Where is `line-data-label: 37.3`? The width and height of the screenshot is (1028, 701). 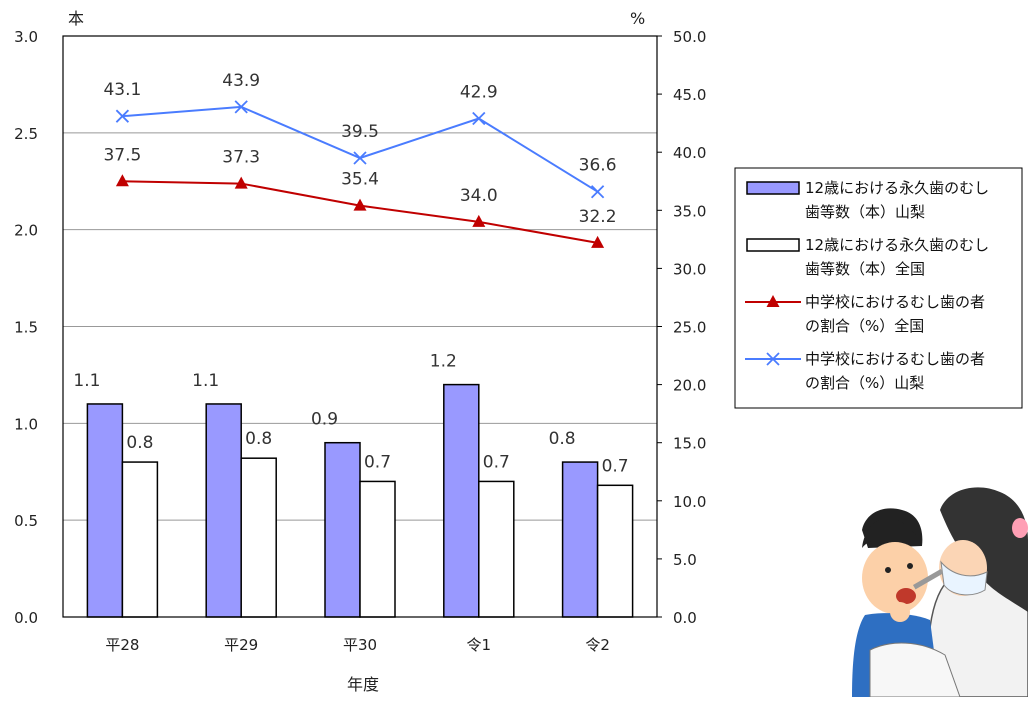 line-data-label: 37.3 is located at coordinates (241, 158).